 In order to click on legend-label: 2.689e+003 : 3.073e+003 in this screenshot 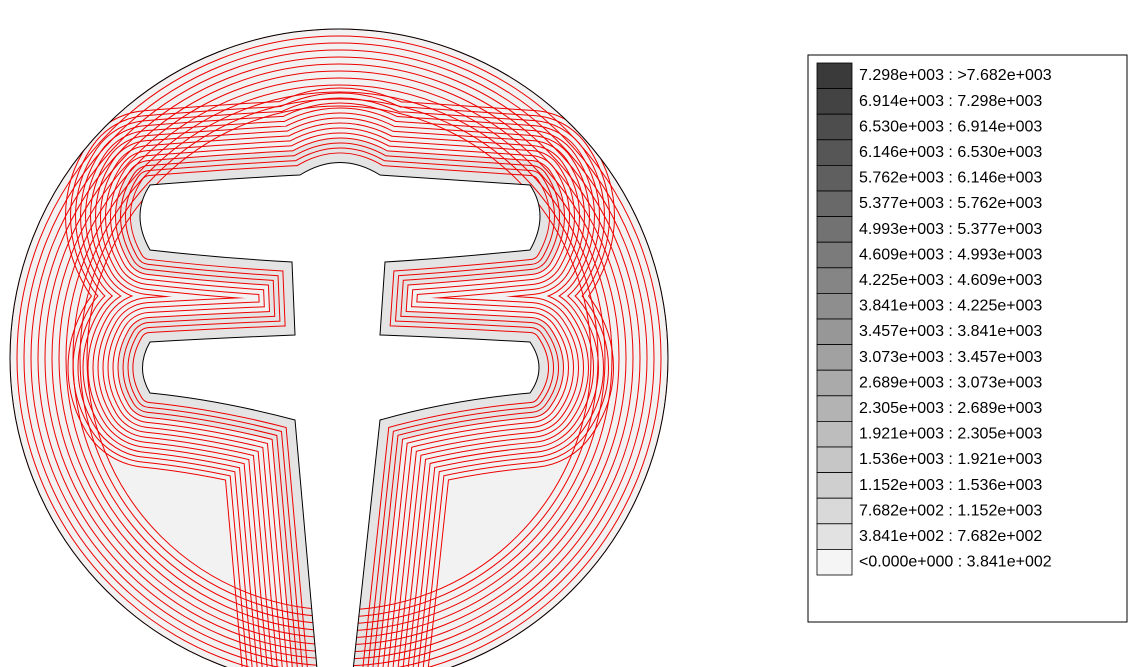, I will do `click(950, 382)`.